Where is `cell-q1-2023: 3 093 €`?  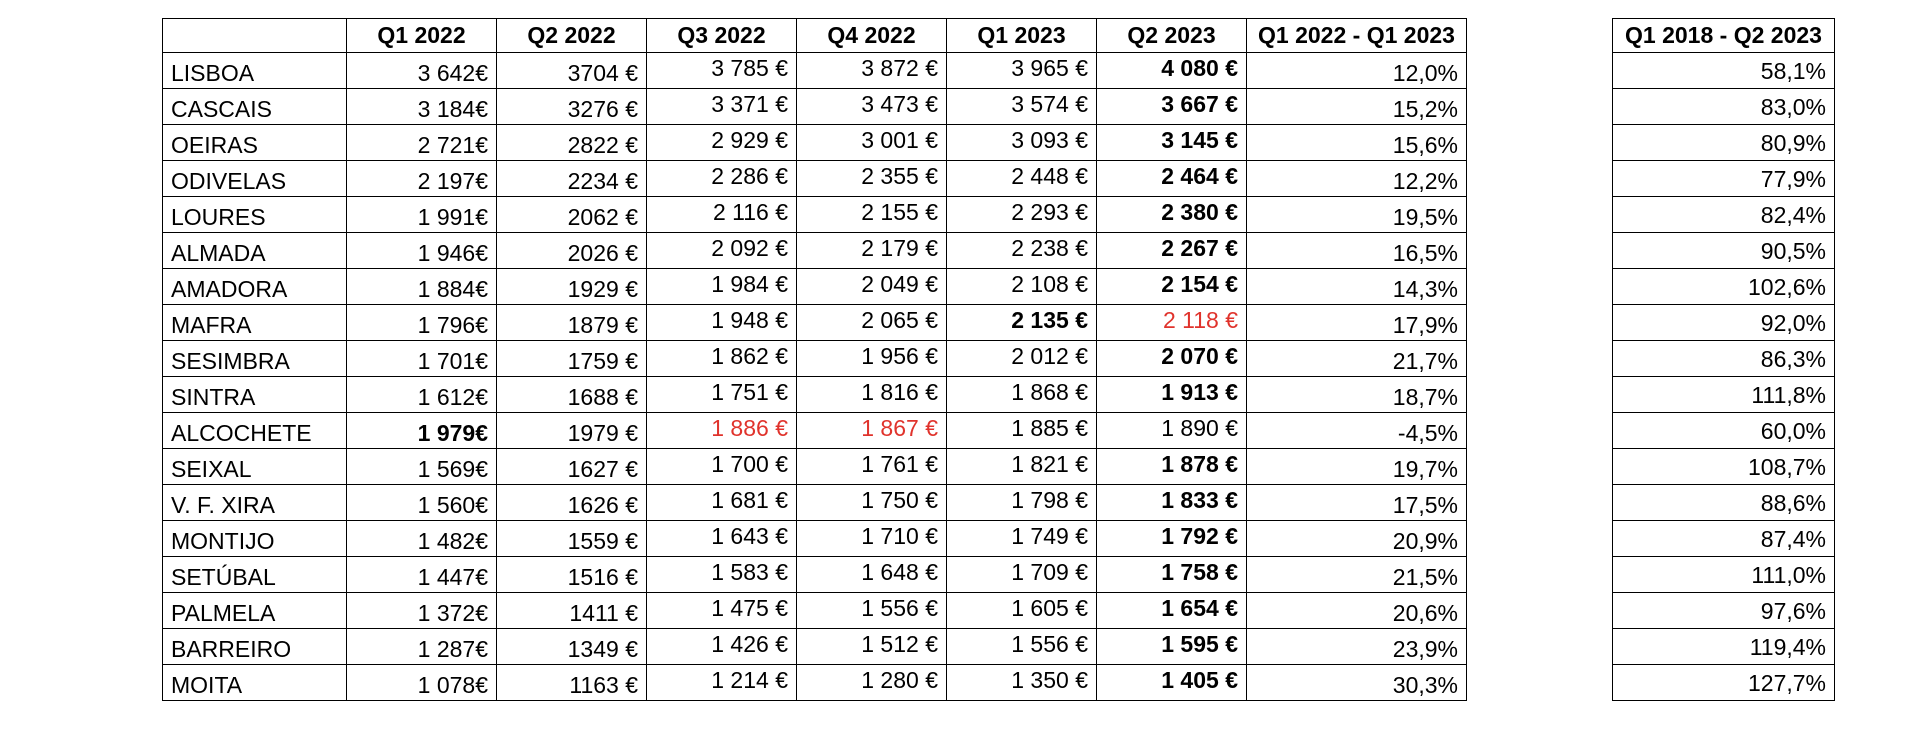 cell-q1-2023: 3 093 € is located at coordinates (1021, 142).